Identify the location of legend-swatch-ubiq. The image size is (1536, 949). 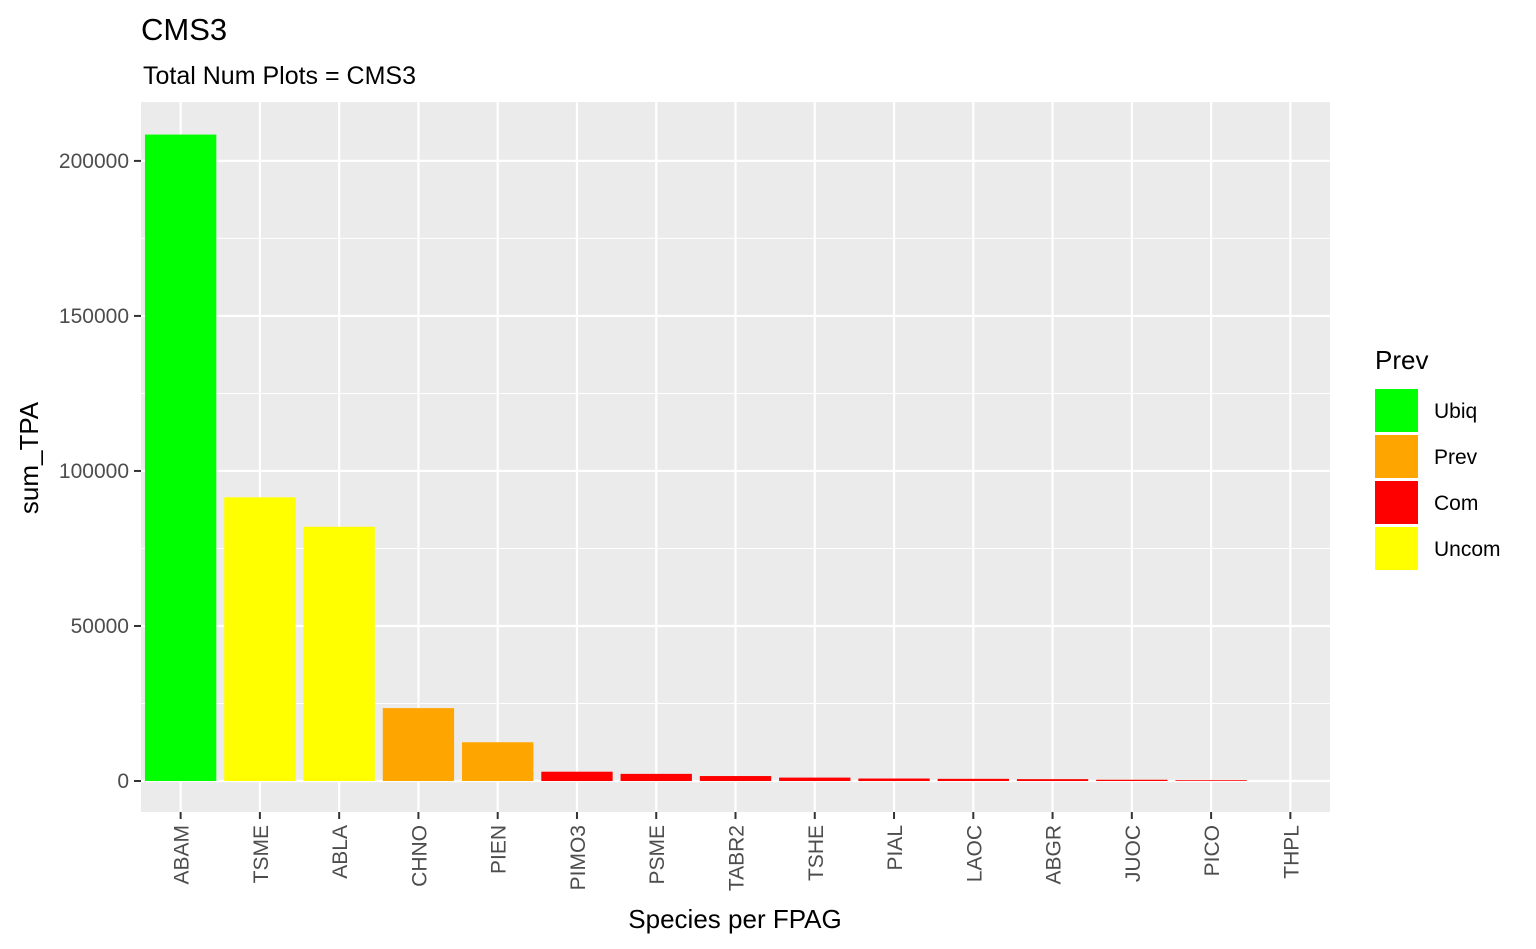
(1396, 410).